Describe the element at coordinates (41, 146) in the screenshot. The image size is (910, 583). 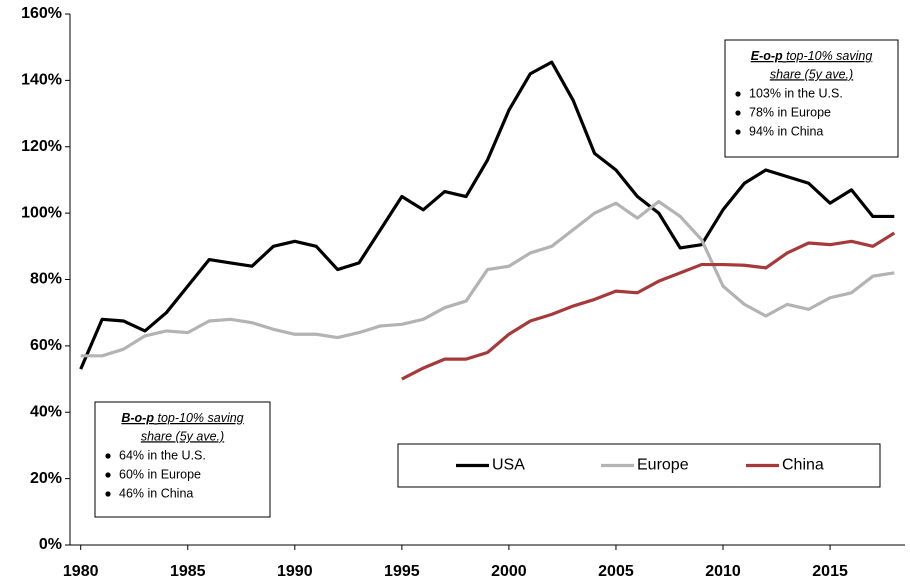
I see `y-tick-label: 120%` at that location.